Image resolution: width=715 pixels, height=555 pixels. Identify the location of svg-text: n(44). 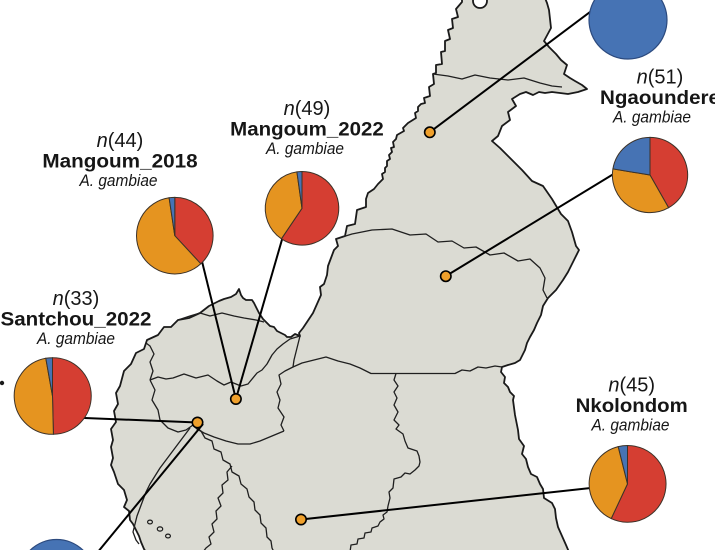
(120, 141).